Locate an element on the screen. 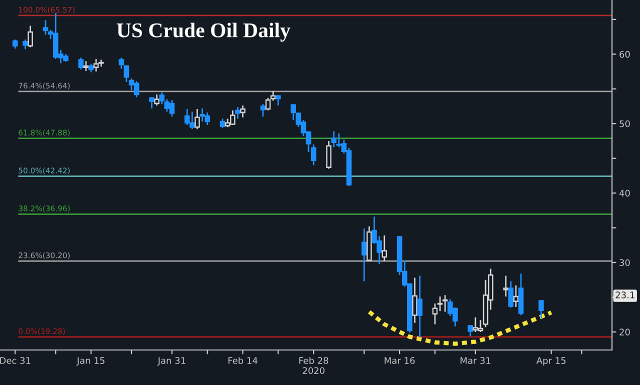  y-tick-label: 60 is located at coordinates (625, 54).